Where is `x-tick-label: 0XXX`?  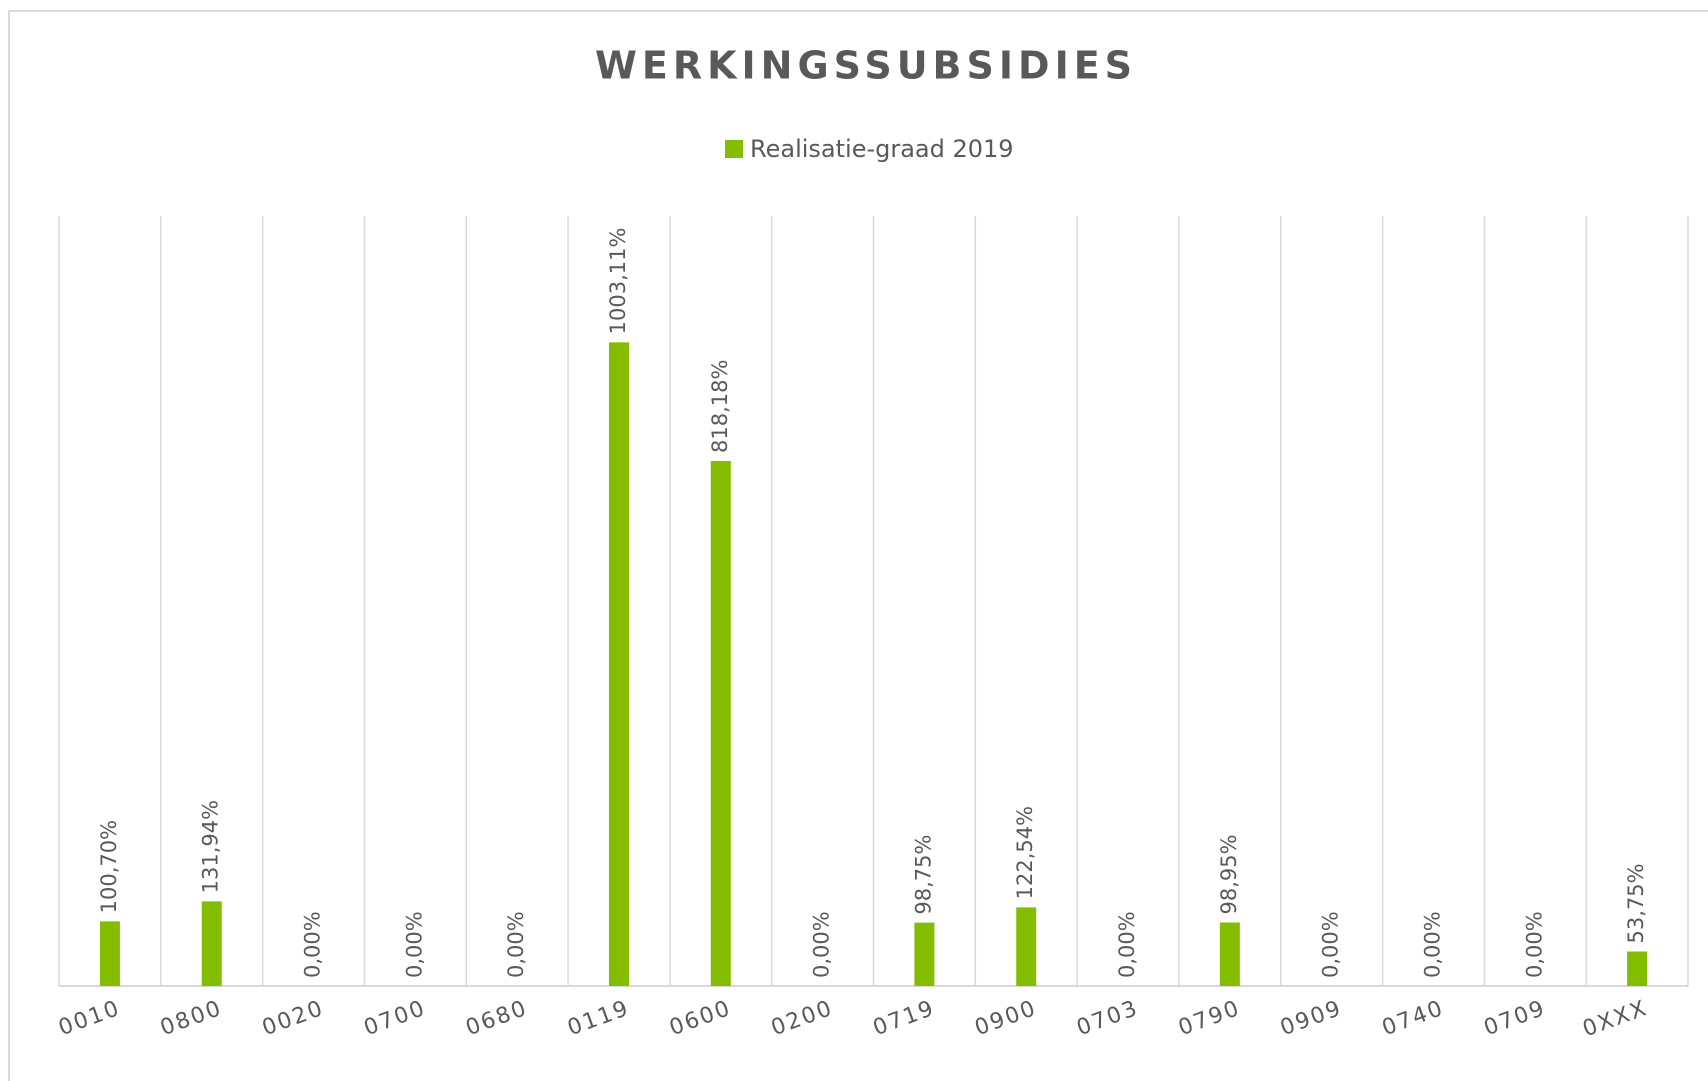 x-tick-label: 0XXX is located at coordinates (1615, 1019).